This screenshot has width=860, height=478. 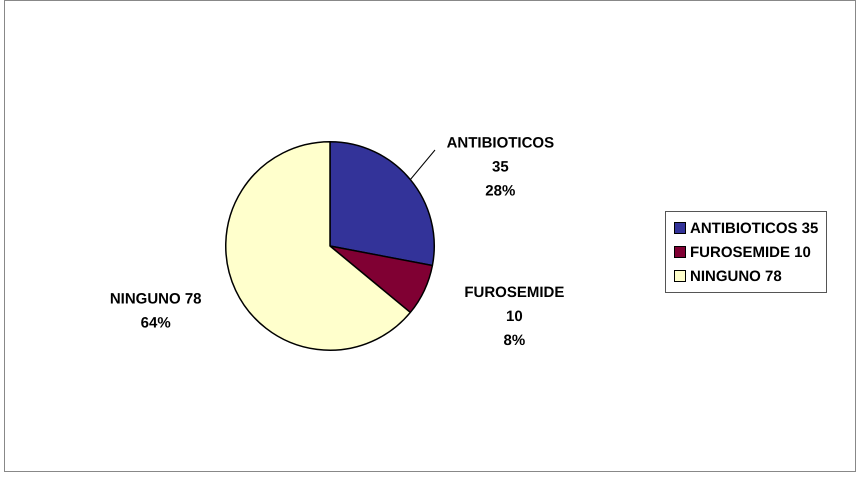 I want to click on data-label: 28%, so click(x=500, y=191).